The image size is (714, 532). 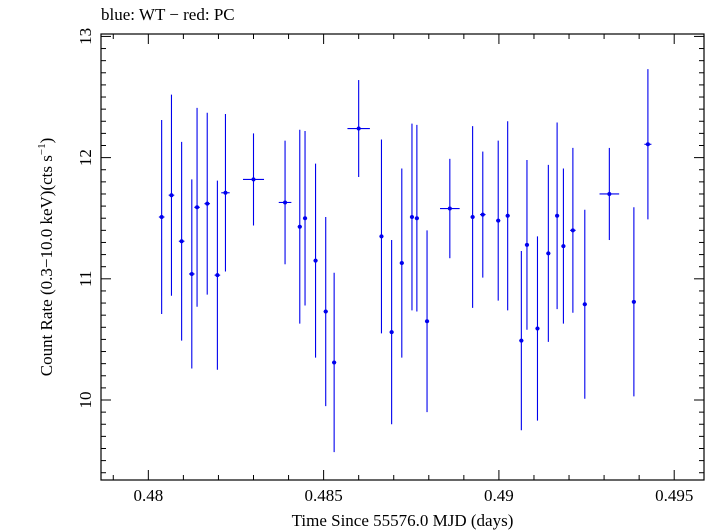 I want to click on chart-title: blue: WT − red: PC, so click(x=168, y=14).